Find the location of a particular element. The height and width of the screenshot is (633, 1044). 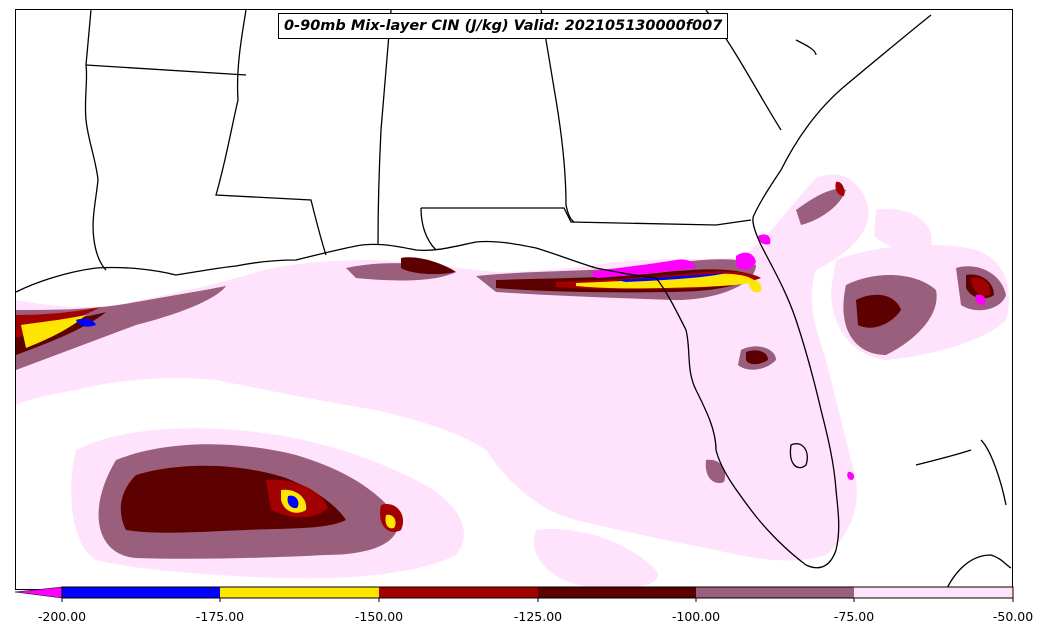

bahamas-andros is located at coordinates (943, 457).